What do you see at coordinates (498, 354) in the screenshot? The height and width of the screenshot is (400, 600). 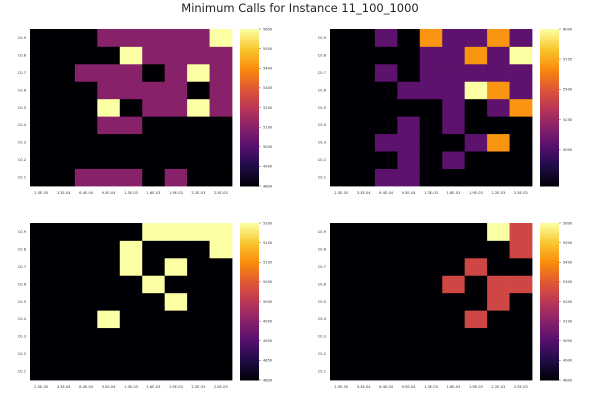 I see `cell-p4-r1-c7` at bounding box center [498, 354].